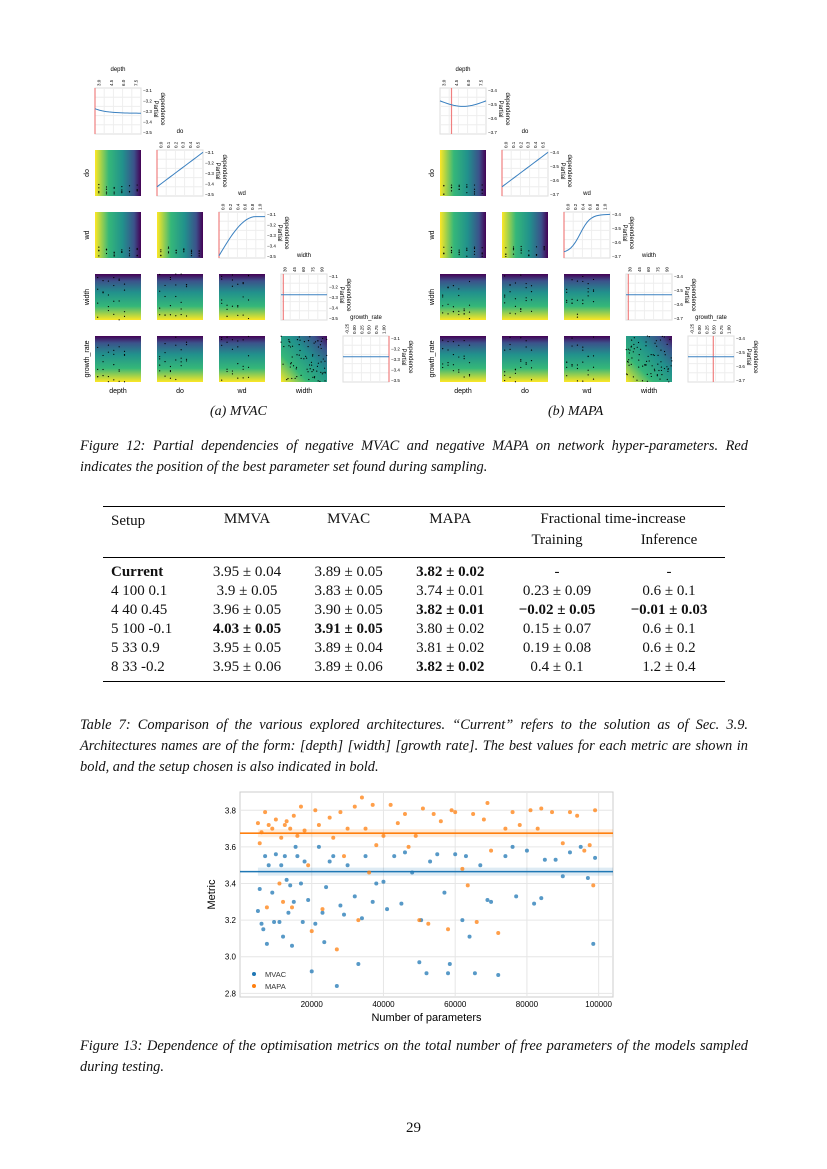 This screenshot has width=827, height=1169. What do you see at coordinates (212, 894) in the screenshot?
I see `y-axis-label: Metric` at bounding box center [212, 894].